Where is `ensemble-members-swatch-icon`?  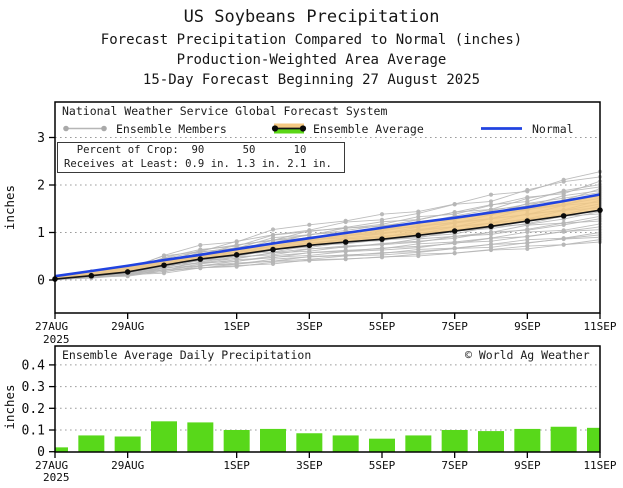
ensemble-members-swatch-icon is located at coordinates (85, 128).